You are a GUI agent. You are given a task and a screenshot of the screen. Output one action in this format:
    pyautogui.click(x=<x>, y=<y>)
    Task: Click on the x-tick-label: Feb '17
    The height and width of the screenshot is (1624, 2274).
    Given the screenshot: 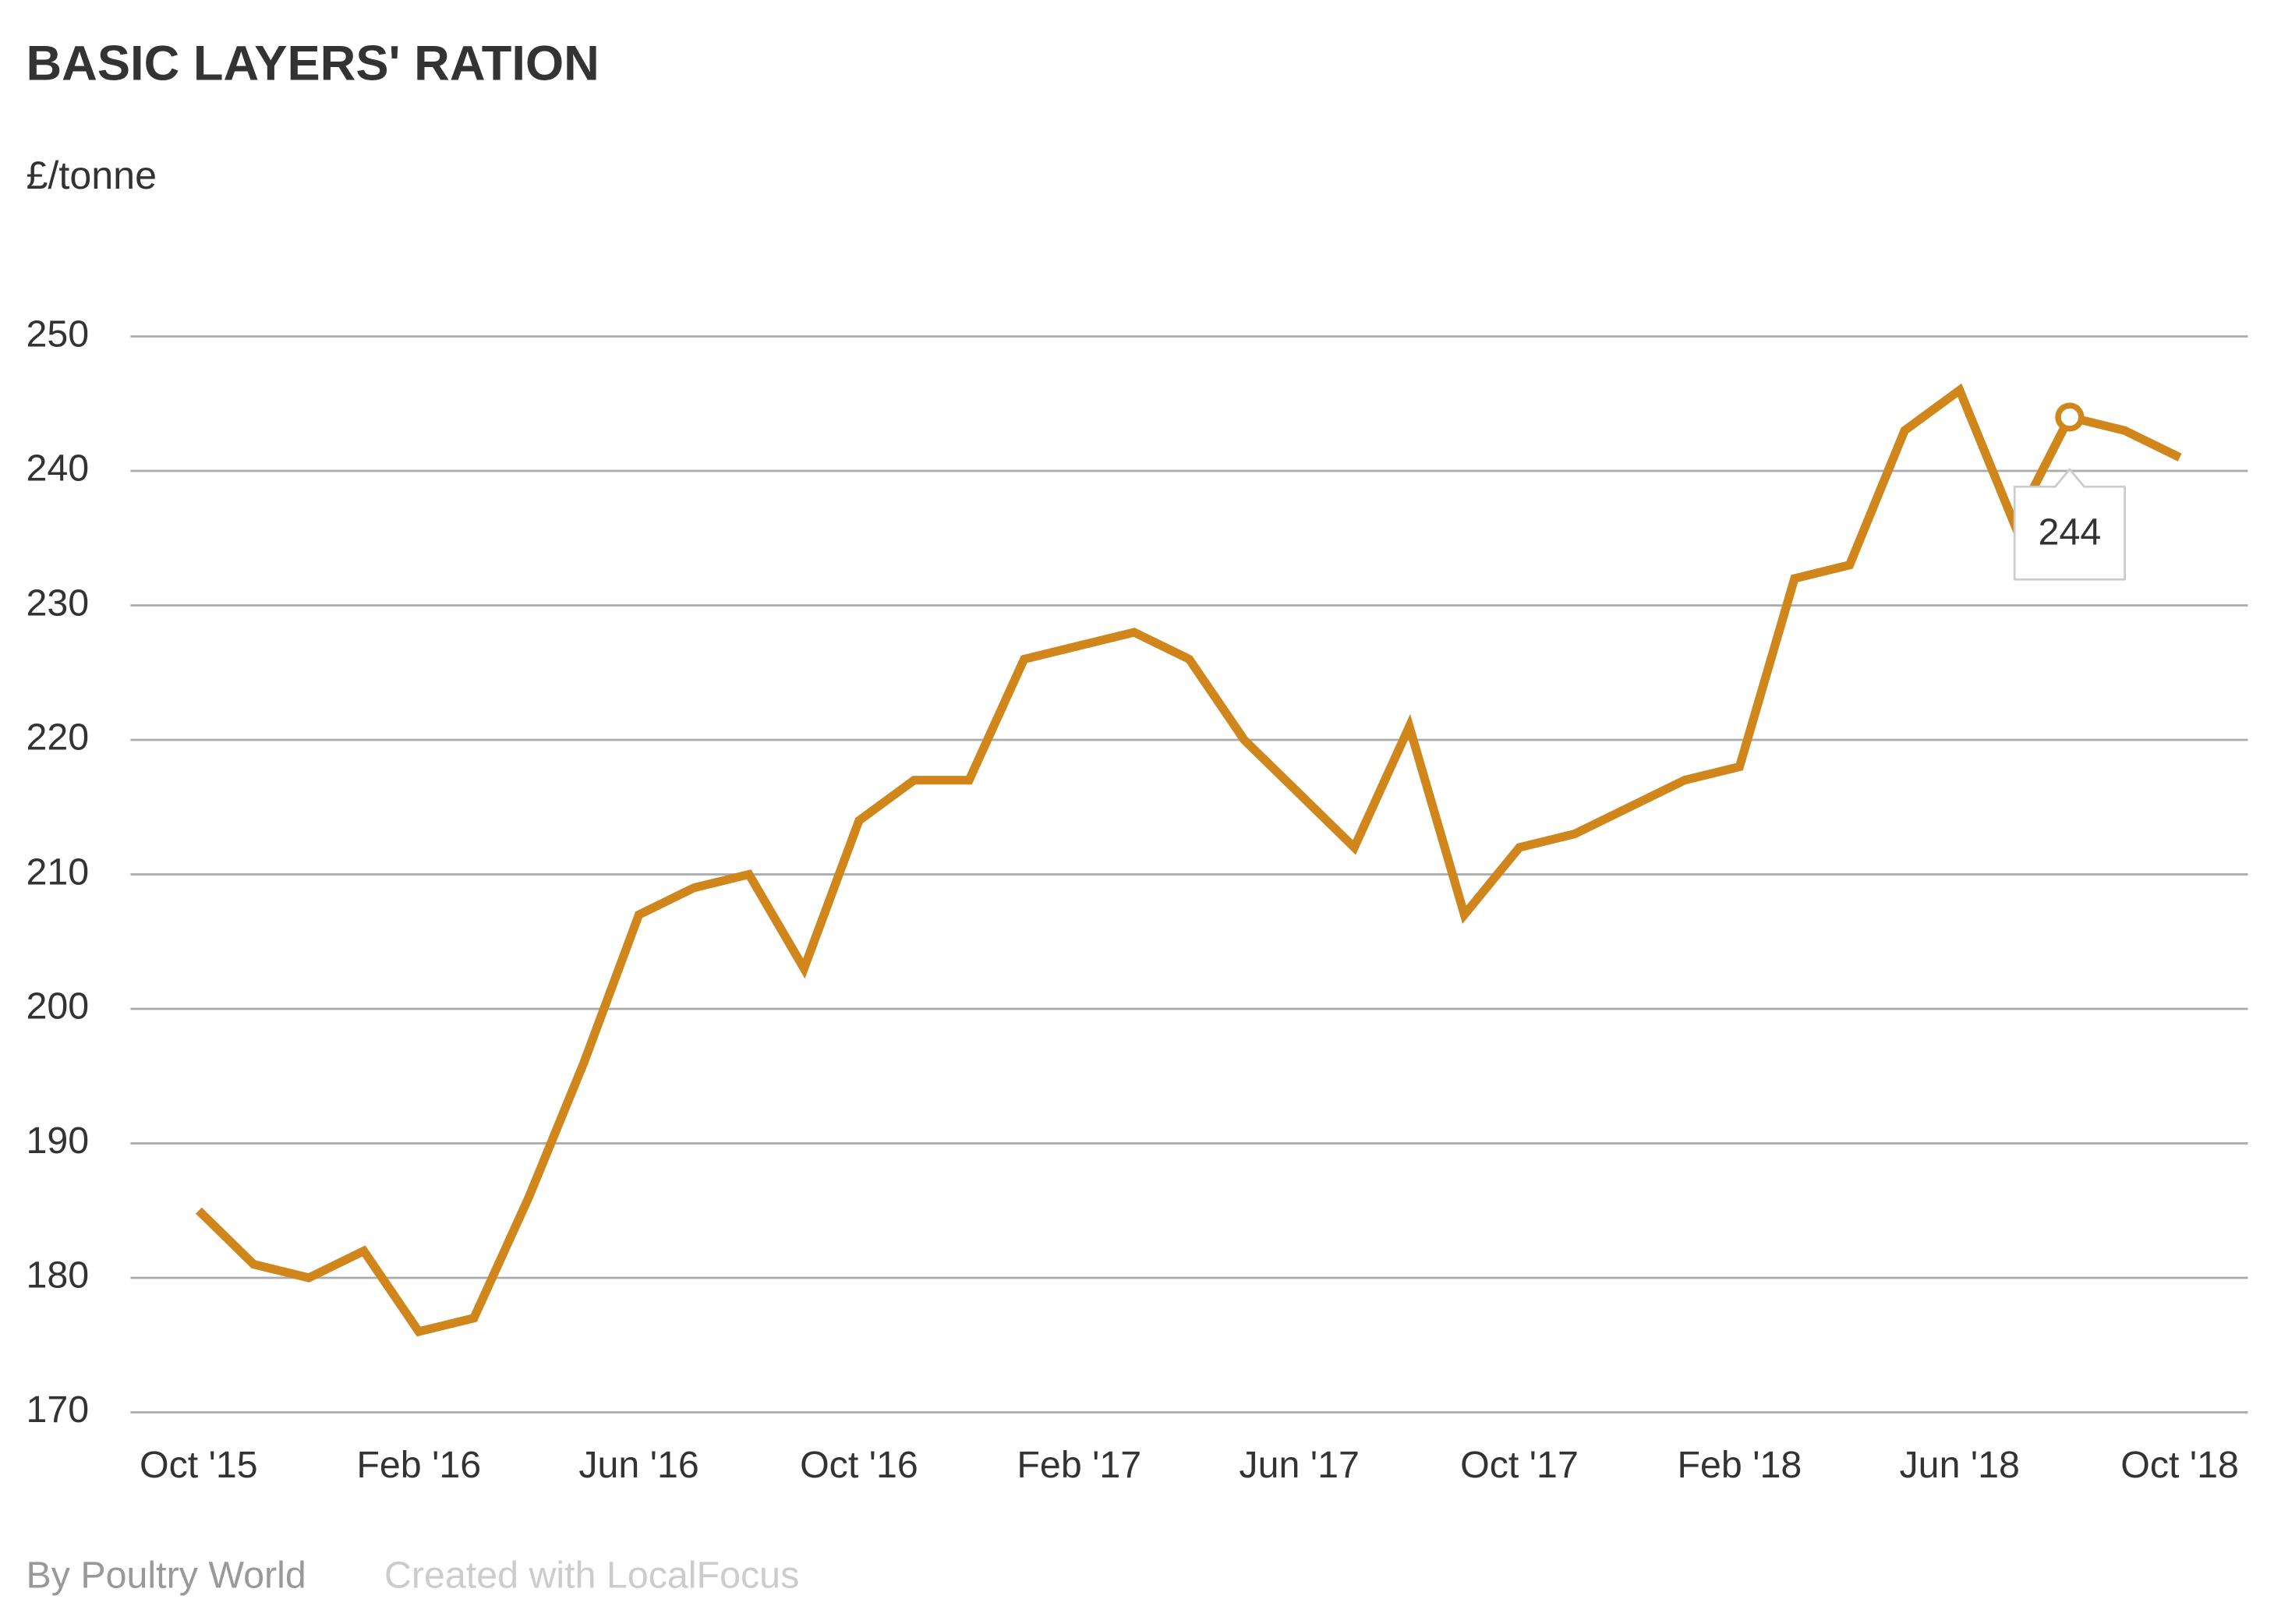 What is the action you would take?
    pyautogui.click(x=1079, y=1465)
    